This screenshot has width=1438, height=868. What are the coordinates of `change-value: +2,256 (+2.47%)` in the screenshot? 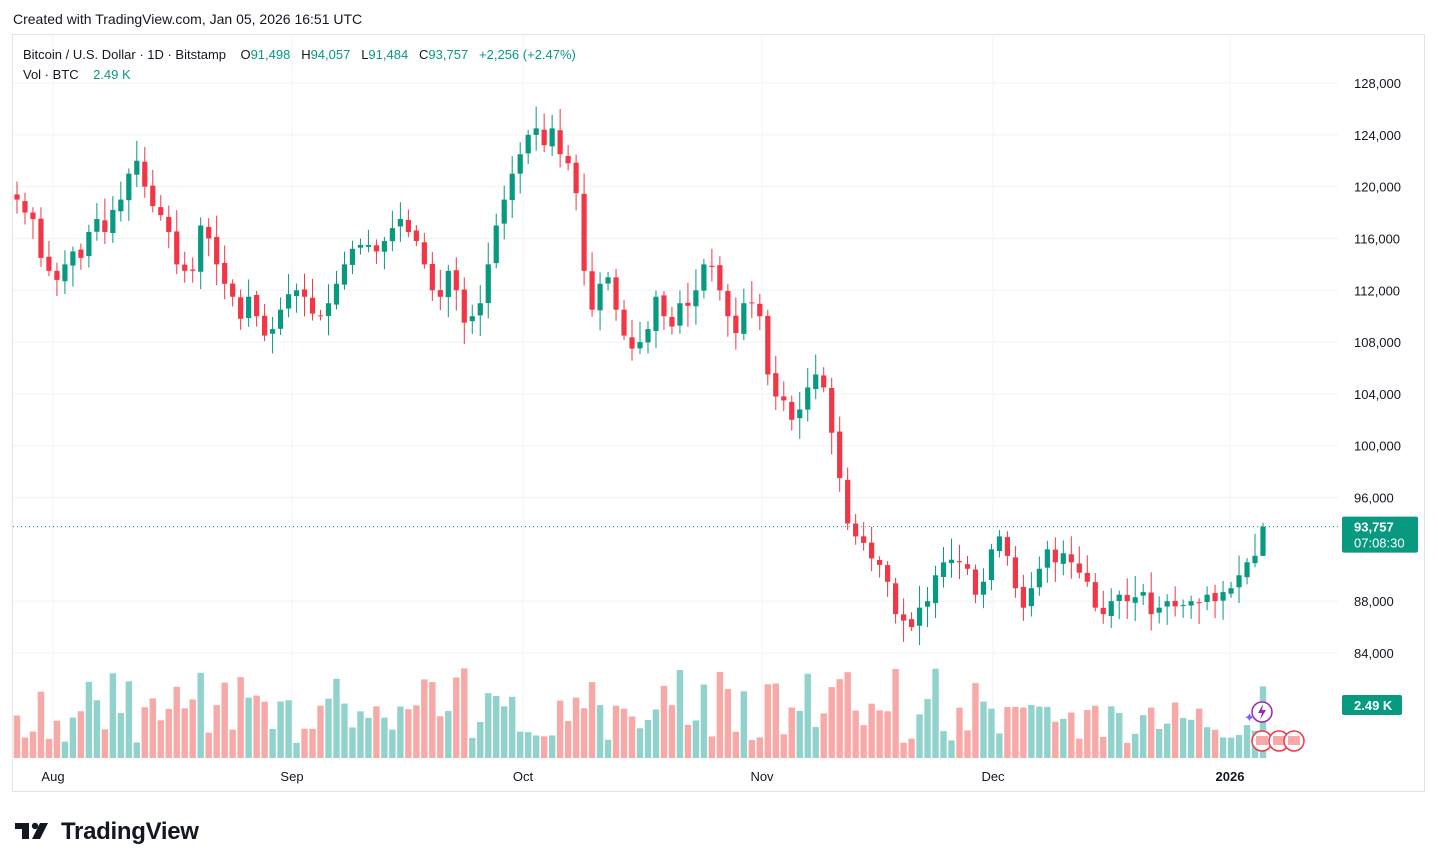 It's located at (527, 54).